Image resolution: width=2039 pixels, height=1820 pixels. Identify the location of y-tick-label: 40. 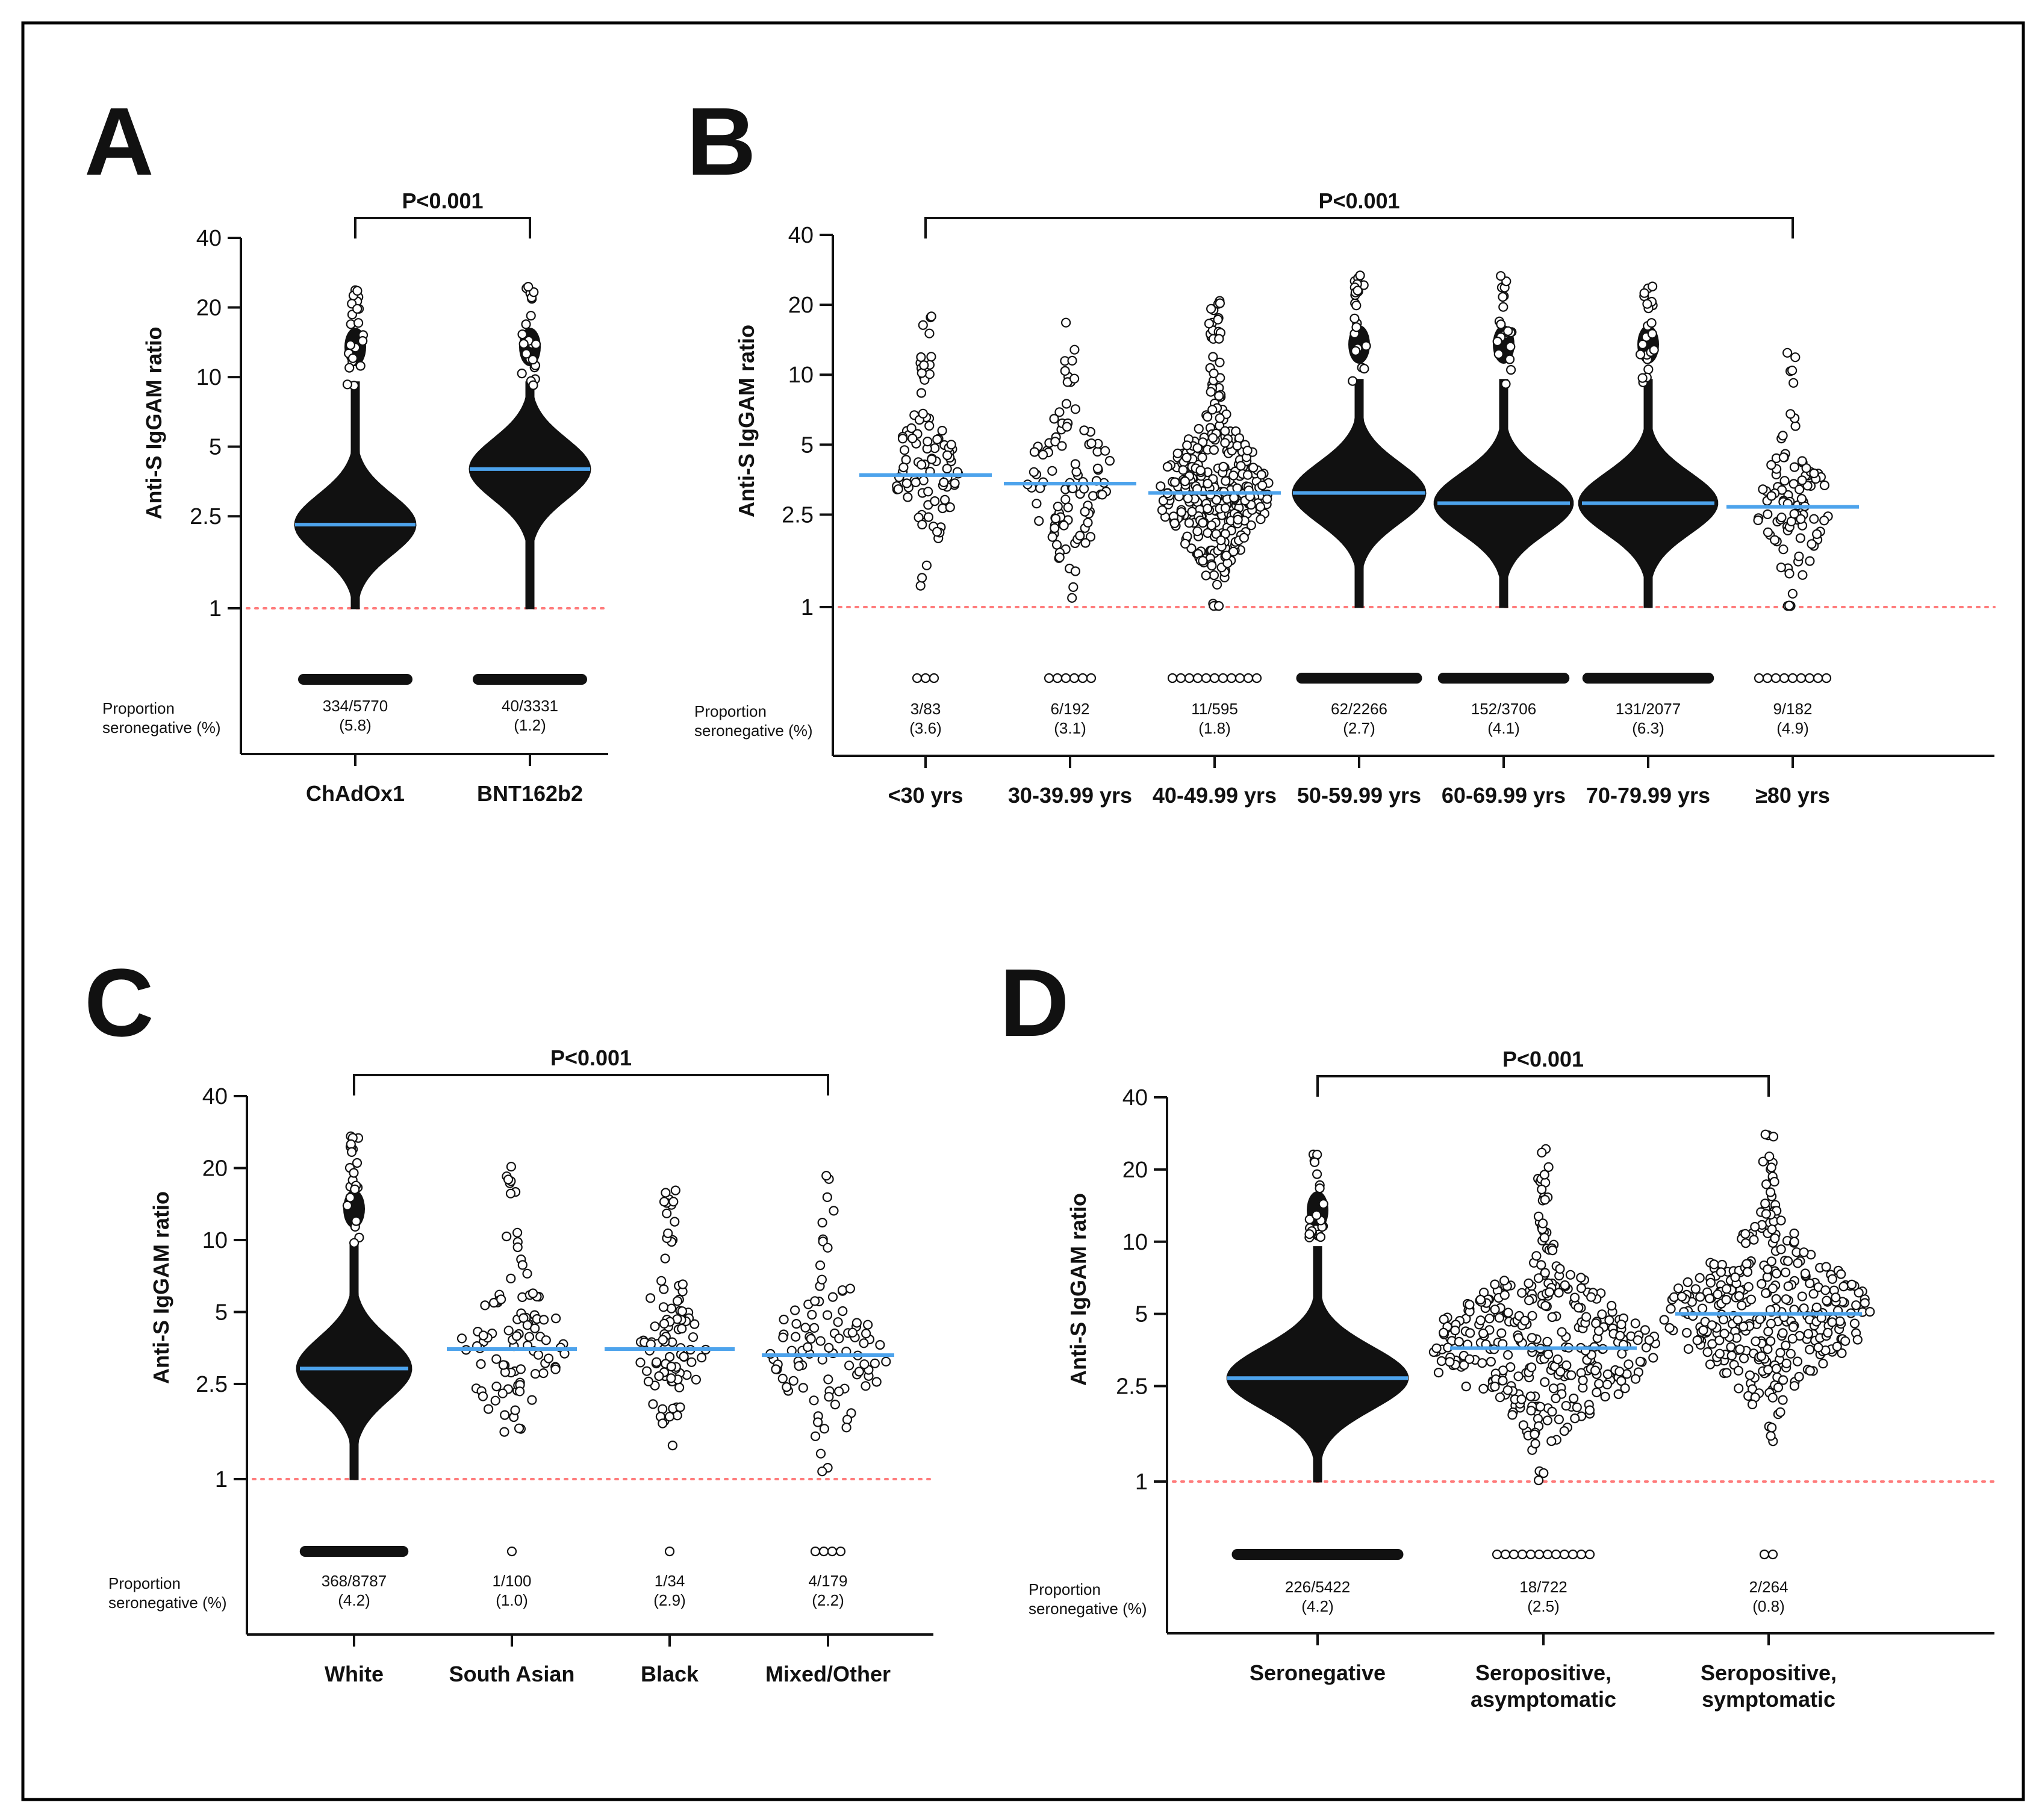
(801, 236).